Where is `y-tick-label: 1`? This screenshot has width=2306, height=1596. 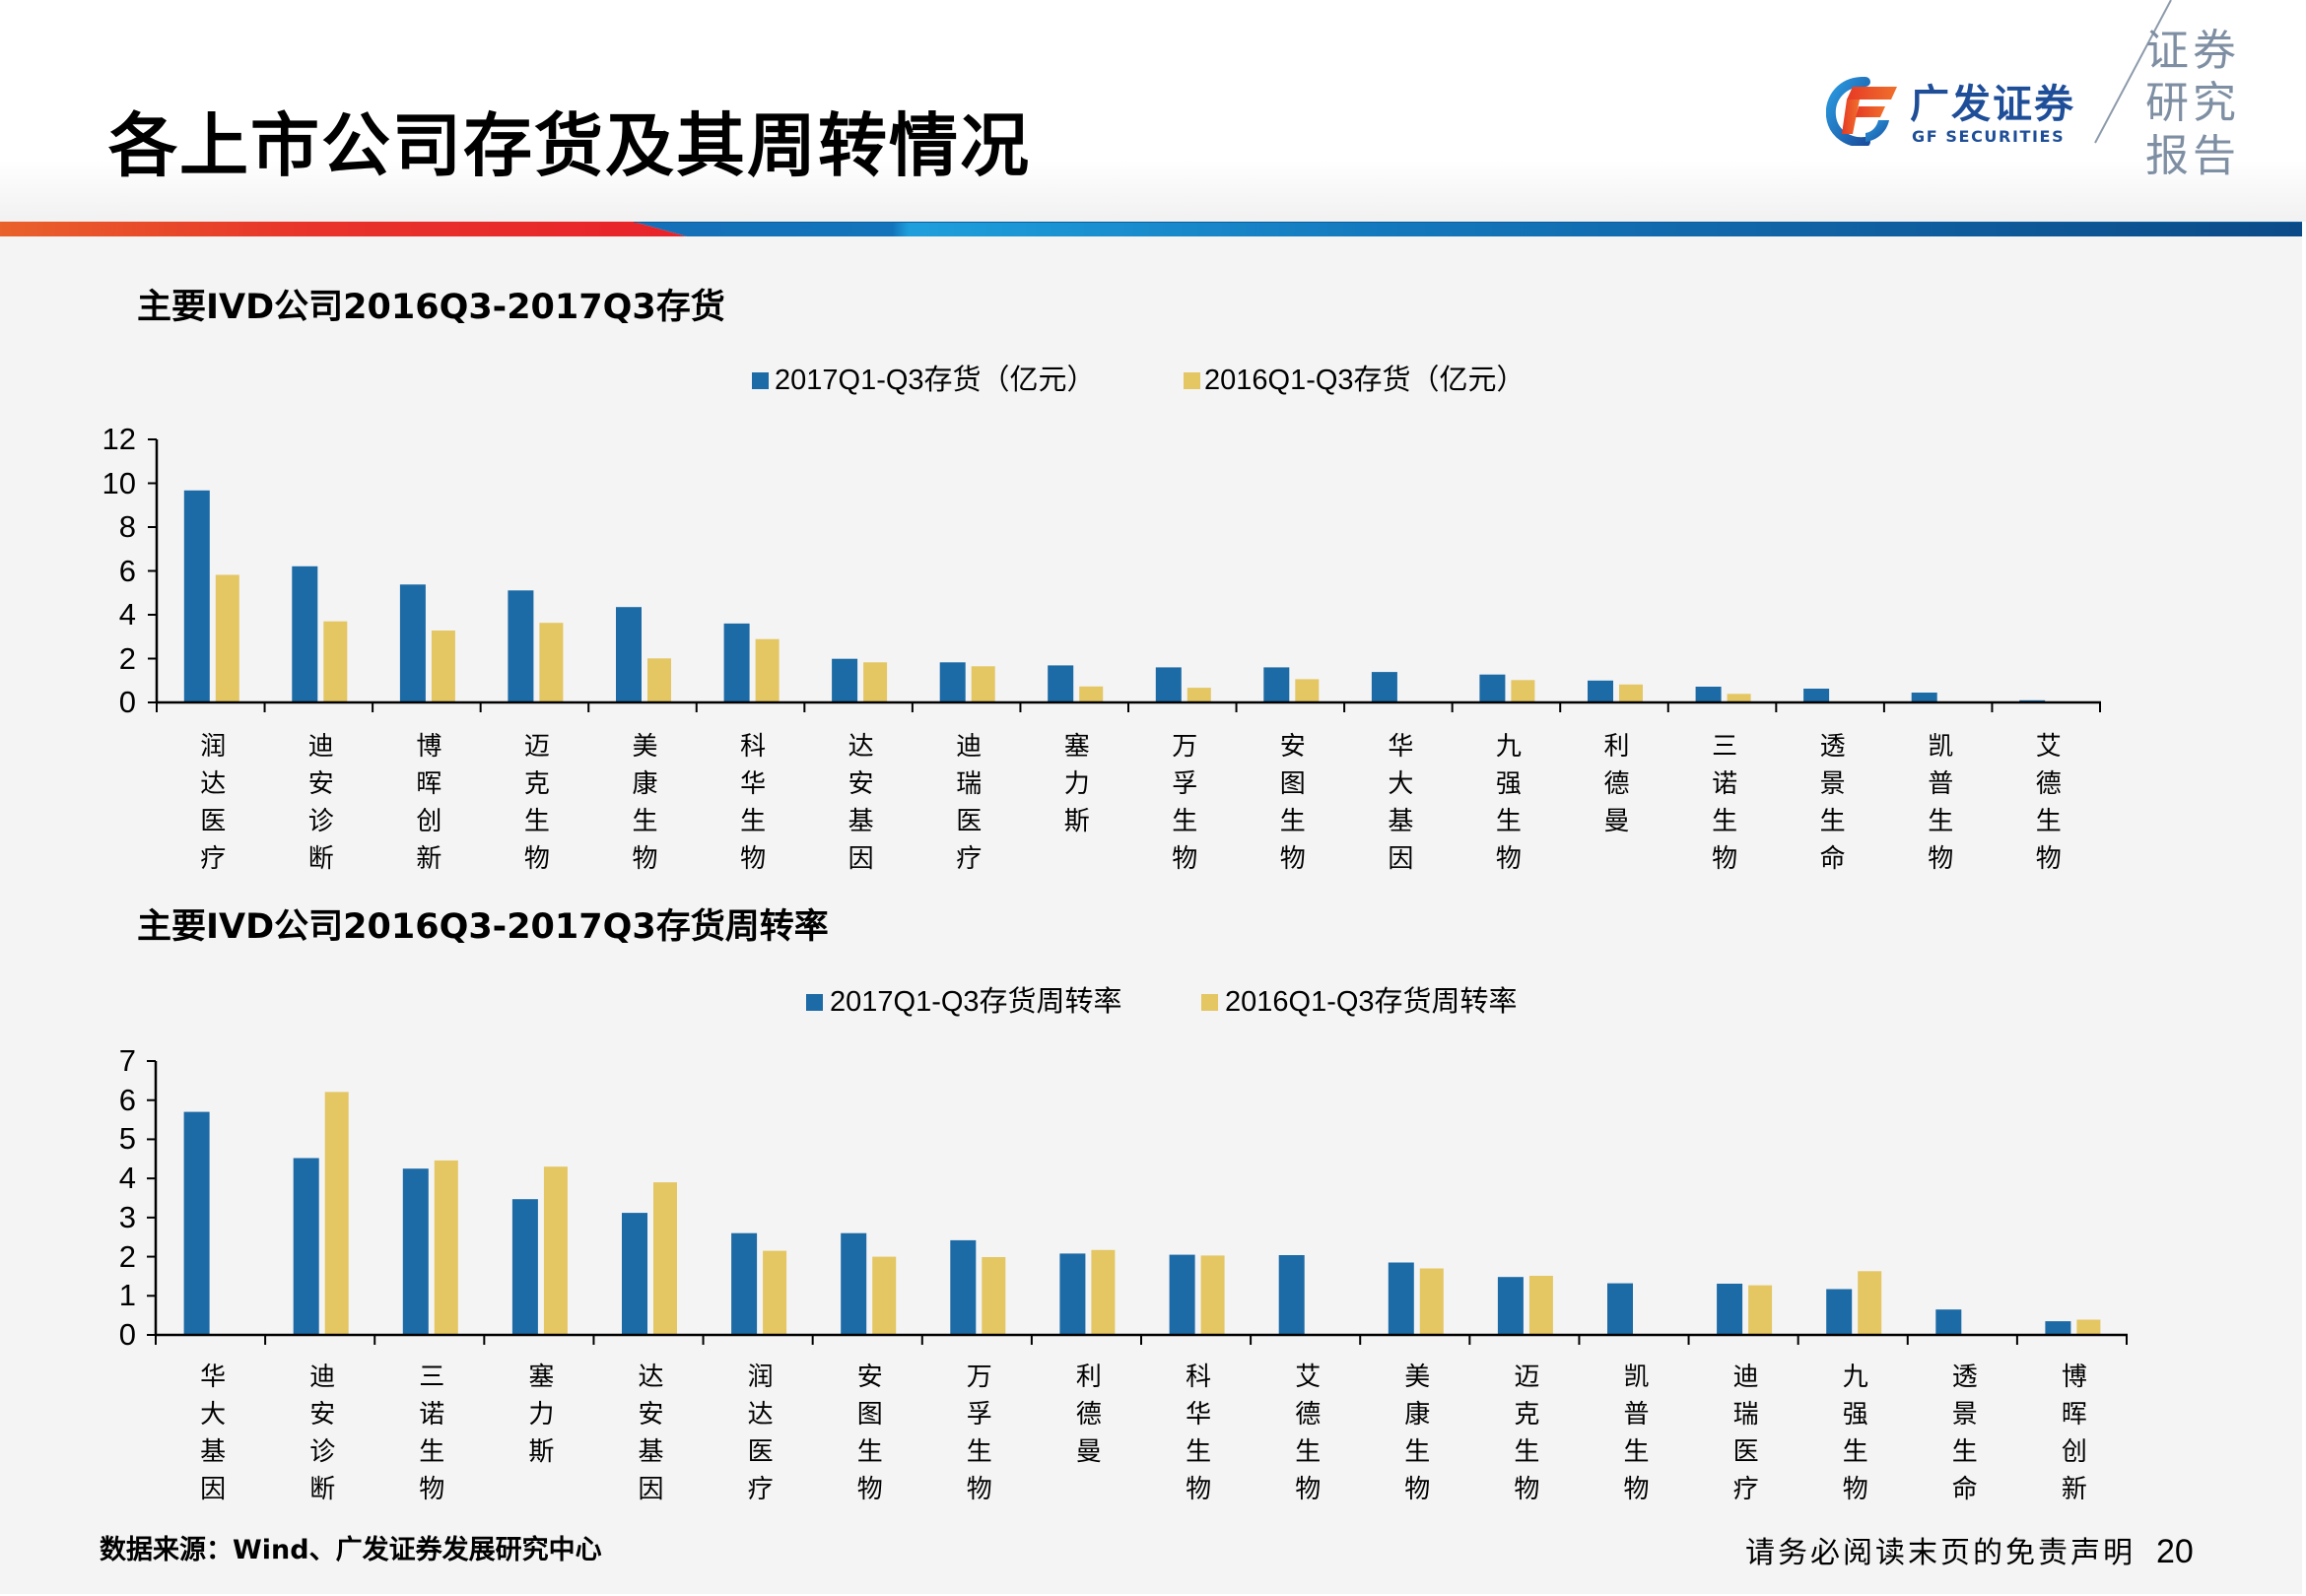 y-tick-label: 1 is located at coordinates (127, 1295).